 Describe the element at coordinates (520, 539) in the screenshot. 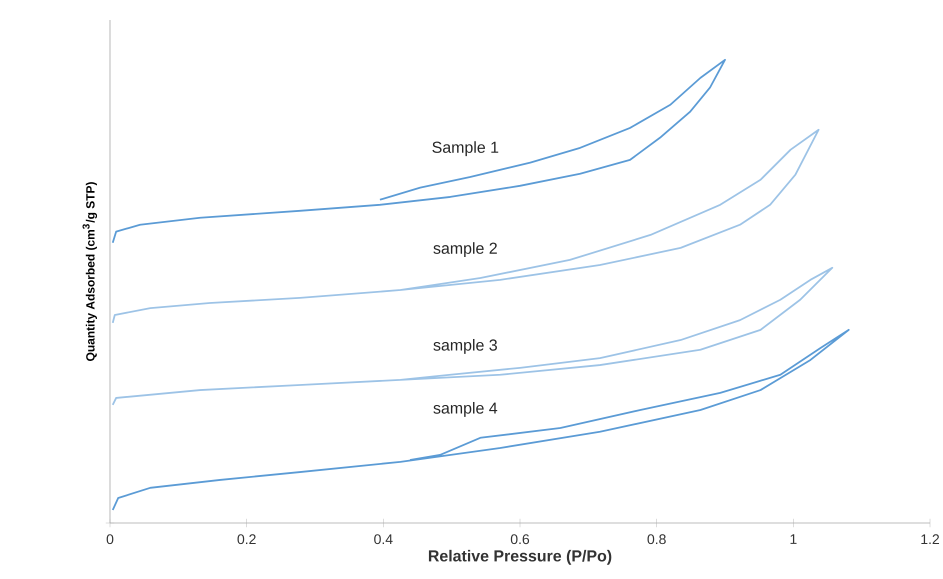

I see `x-tick-label: 0.6` at that location.